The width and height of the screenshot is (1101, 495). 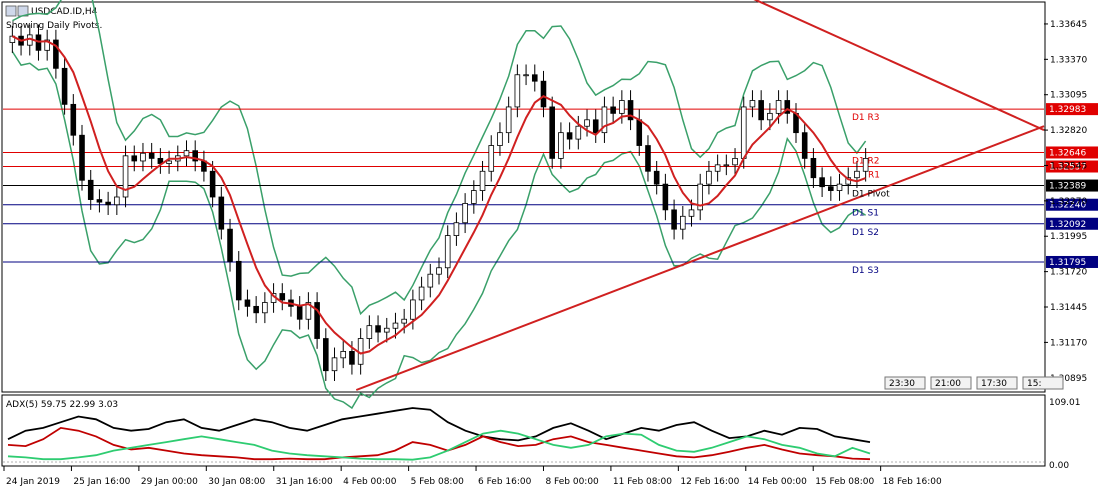 What do you see at coordinates (505, 482) in the screenshot?
I see `time-tick-label: 6 Feb 16:00` at bounding box center [505, 482].